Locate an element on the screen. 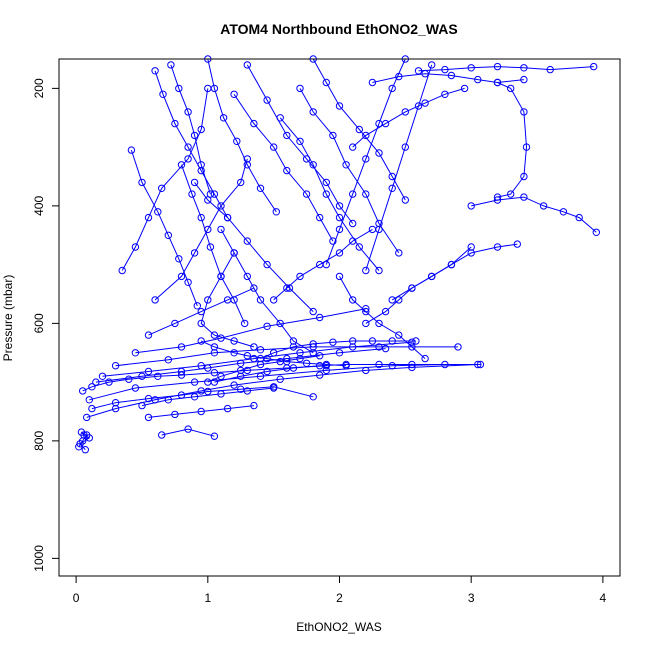  y-axis: 200 400 600 800 1000 is located at coordinates (46, 325).